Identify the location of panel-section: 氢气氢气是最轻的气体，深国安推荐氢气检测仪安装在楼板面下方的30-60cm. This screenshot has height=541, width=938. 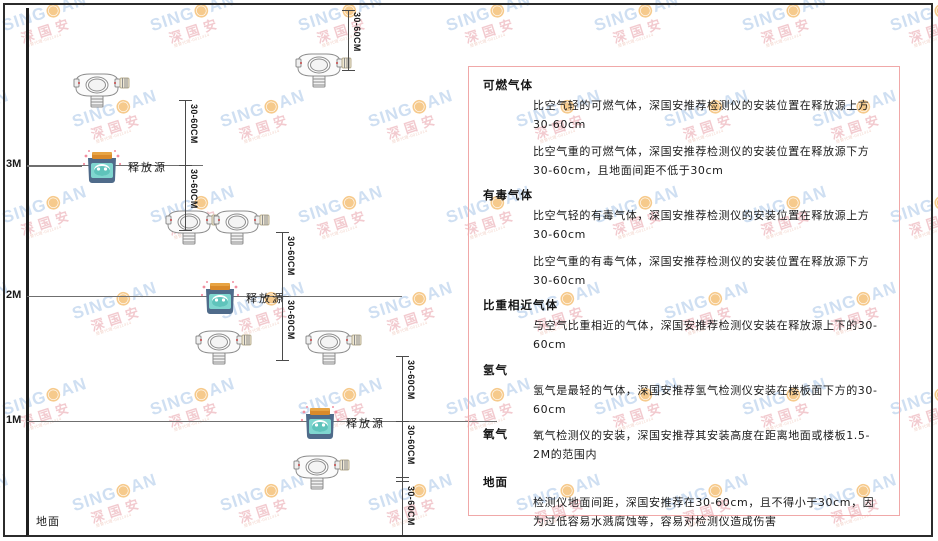
(684, 391).